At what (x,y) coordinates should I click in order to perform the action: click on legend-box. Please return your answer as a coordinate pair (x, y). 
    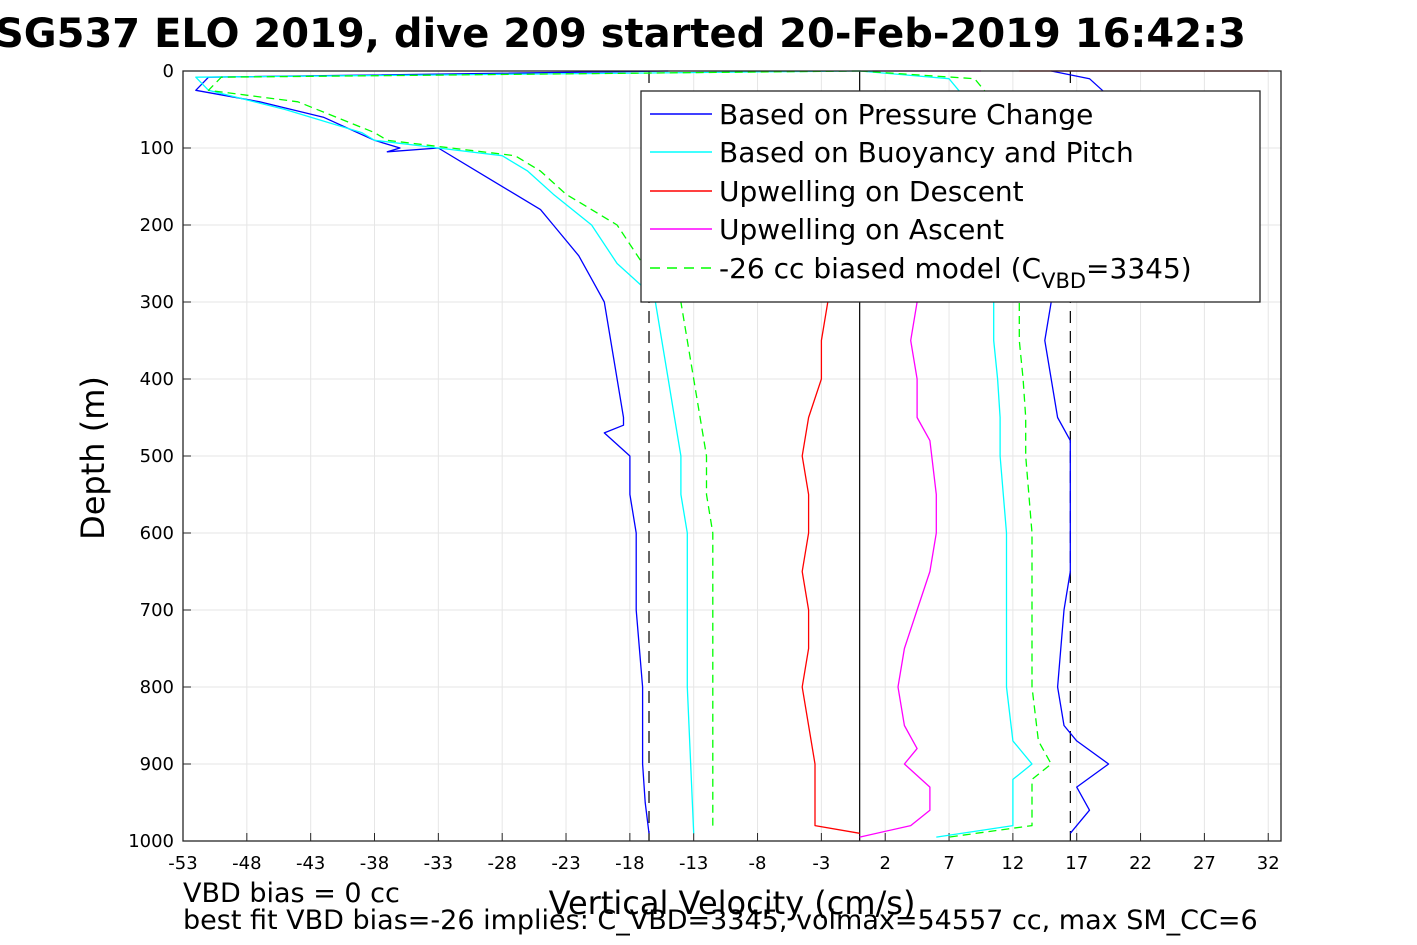
    Looking at the image, I should click on (950, 196).